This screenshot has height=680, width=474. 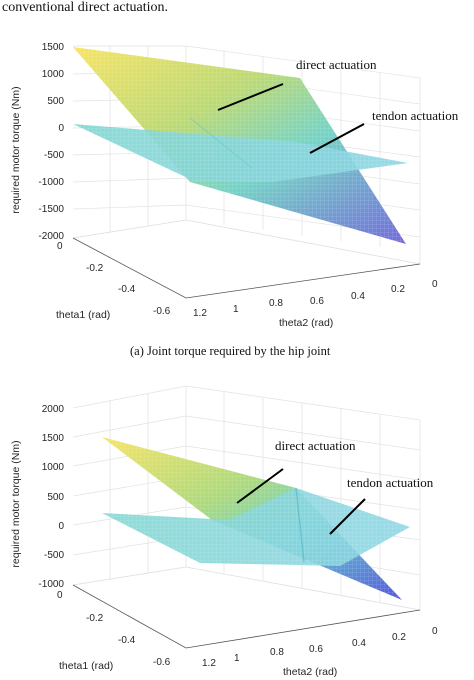 What do you see at coordinates (237, 658) in the screenshot?
I see `chart-b-ytick: 1` at bounding box center [237, 658].